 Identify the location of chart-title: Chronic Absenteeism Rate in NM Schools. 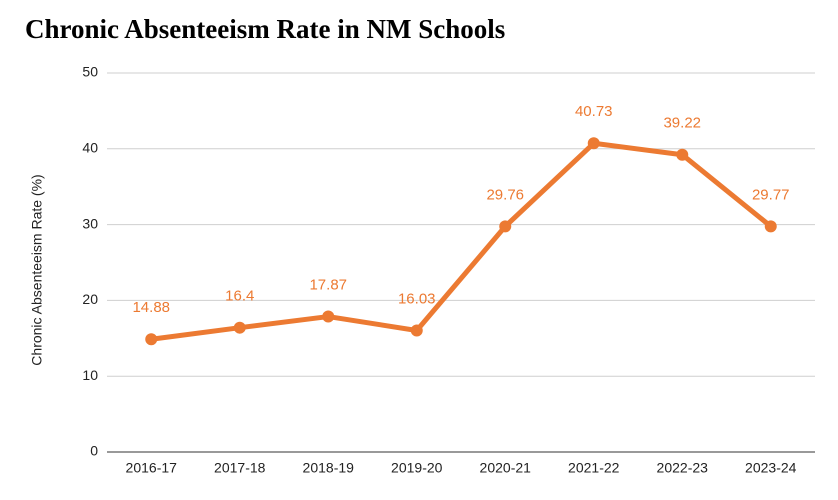
(265, 29).